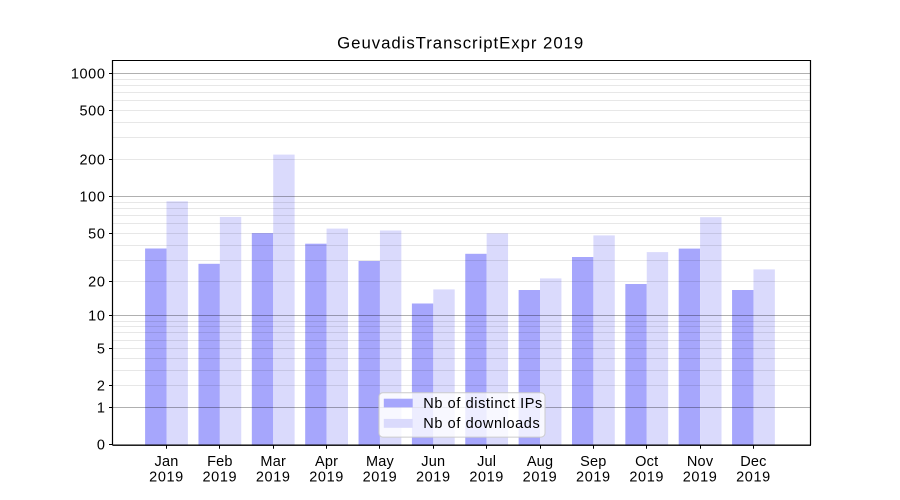  Describe the element at coordinates (101, 387) in the screenshot. I see `svg-text: 2` at that location.